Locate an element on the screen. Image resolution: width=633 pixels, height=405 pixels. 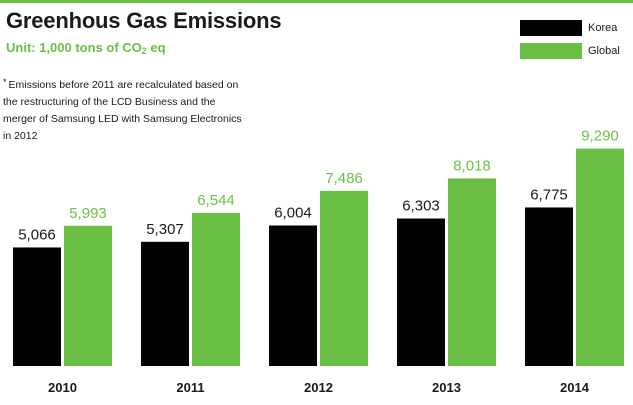
value-label-korea-2013: 6,303 is located at coordinates (421, 206).